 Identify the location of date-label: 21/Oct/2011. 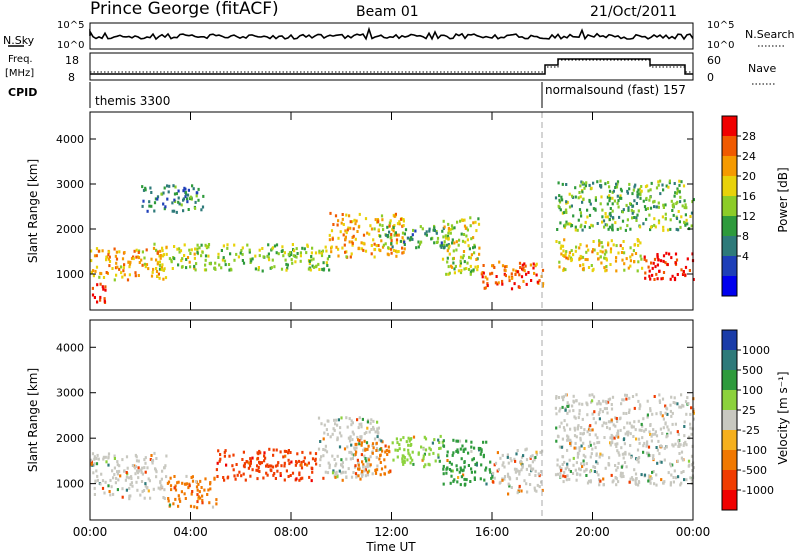
(633, 12).